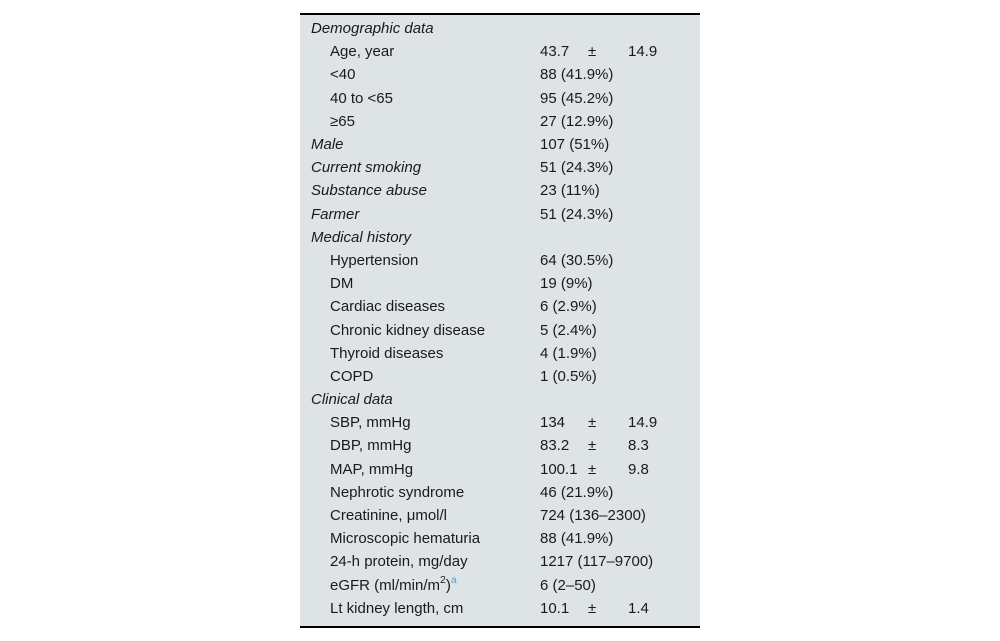 This screenshot has height=641, width=1000. I want to click on table-row: Lt kidney length, cm 10.1 ±1.4, so click(500, 608).